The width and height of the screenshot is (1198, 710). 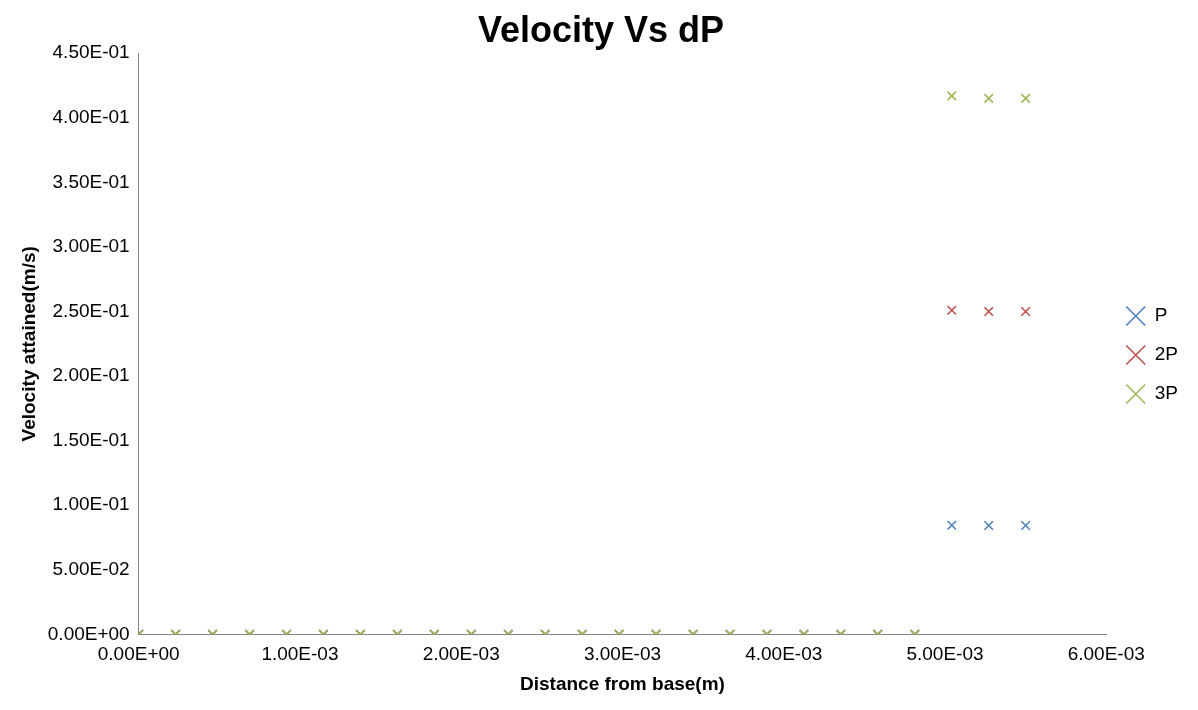 What do you see at coordinates (138, 654) in the screenshot?
I see `x-tick-label: 0.00E+00` at bounding box center [138, 654].